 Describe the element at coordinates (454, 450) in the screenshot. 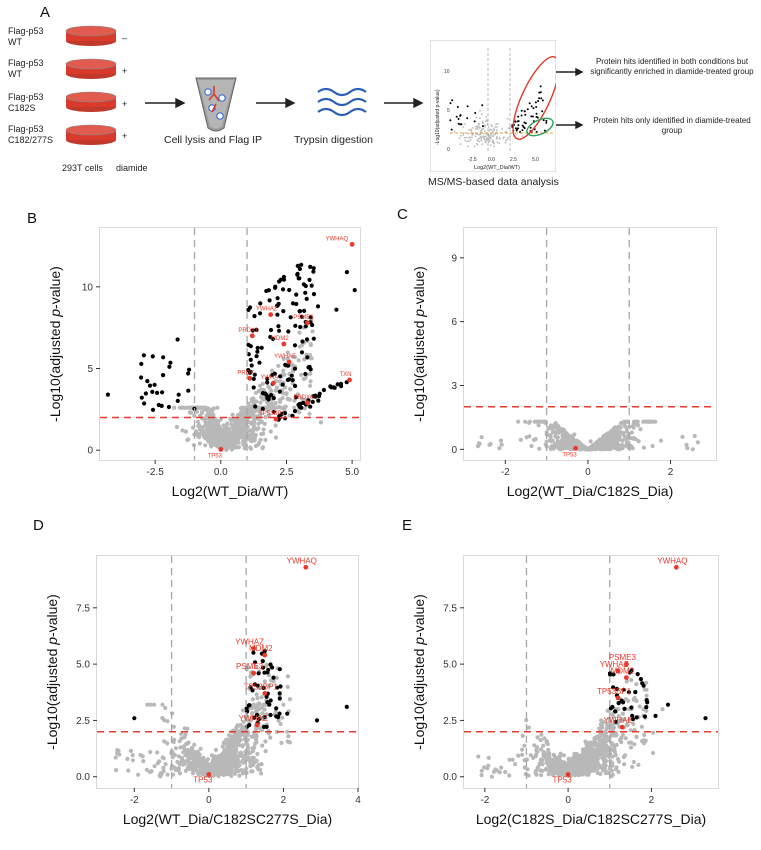

I see `y-tick-label: 0` at that location.